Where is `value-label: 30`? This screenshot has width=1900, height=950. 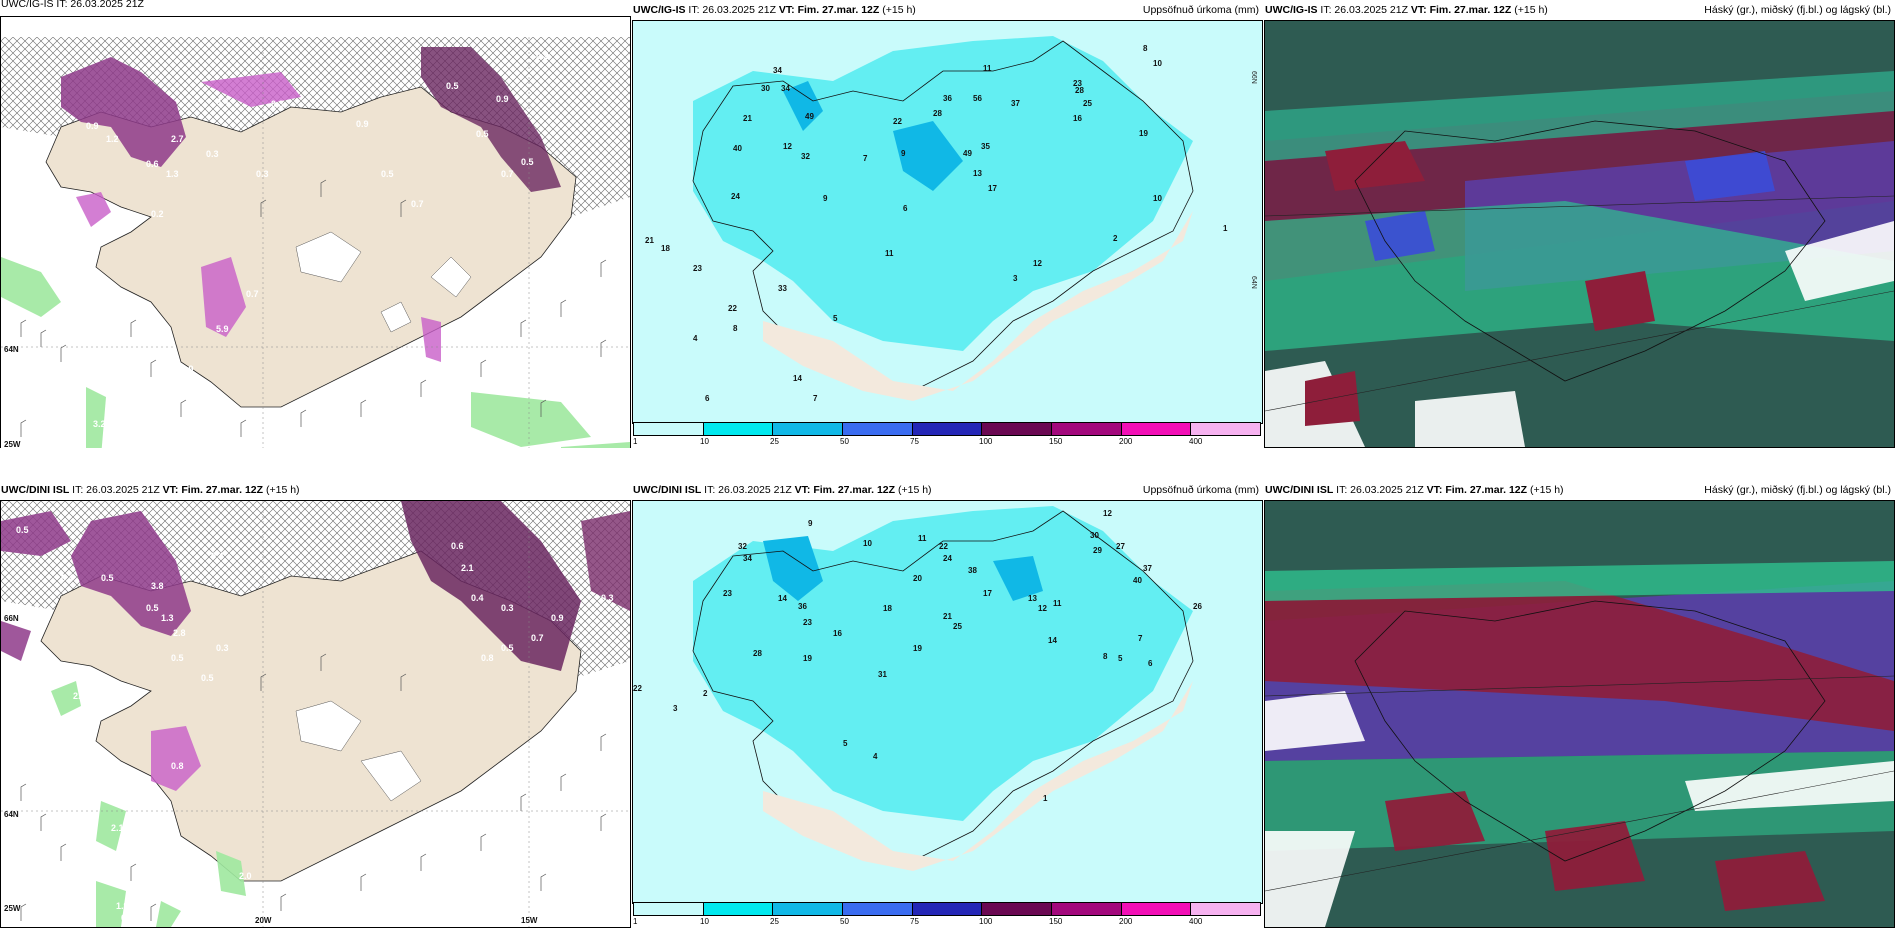
value-label: 30 is located at coordinates (1094, 535).